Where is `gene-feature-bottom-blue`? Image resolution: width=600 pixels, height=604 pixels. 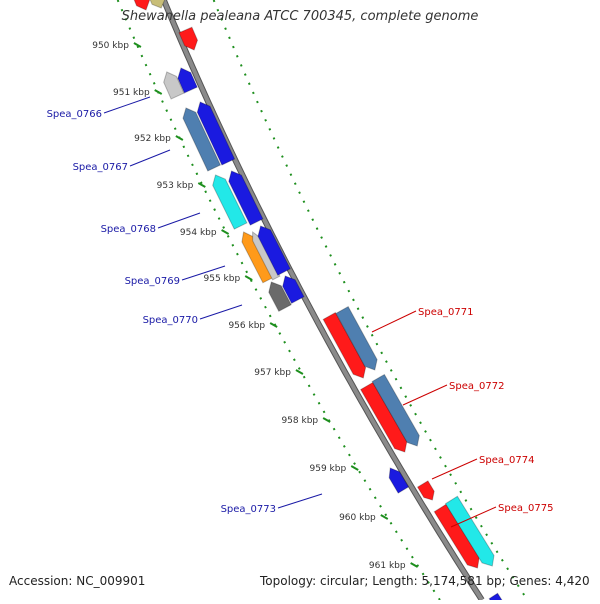
gene-feature-bottom-blue is located at coordinates (496, 598).